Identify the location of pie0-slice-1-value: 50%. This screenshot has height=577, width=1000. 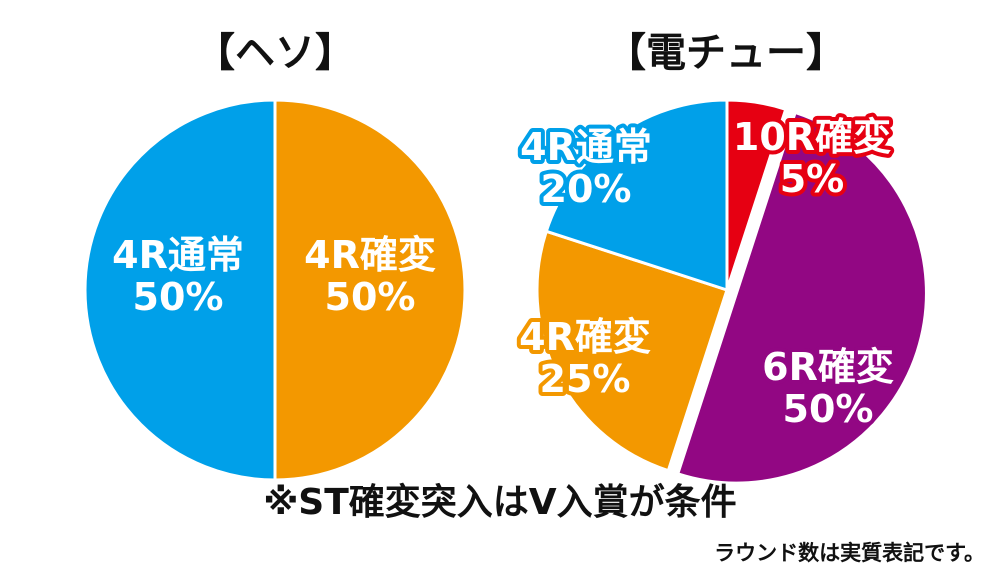
(178, 297).